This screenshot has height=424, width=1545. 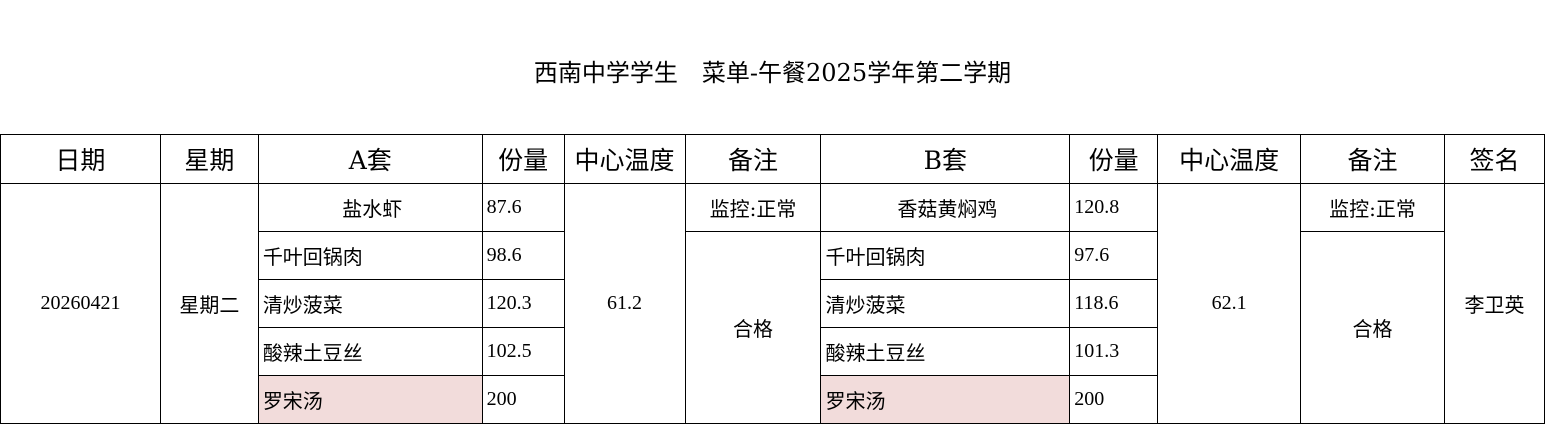 I want to click on portion-a-cell: 87.6, so click(x=523, y=207).